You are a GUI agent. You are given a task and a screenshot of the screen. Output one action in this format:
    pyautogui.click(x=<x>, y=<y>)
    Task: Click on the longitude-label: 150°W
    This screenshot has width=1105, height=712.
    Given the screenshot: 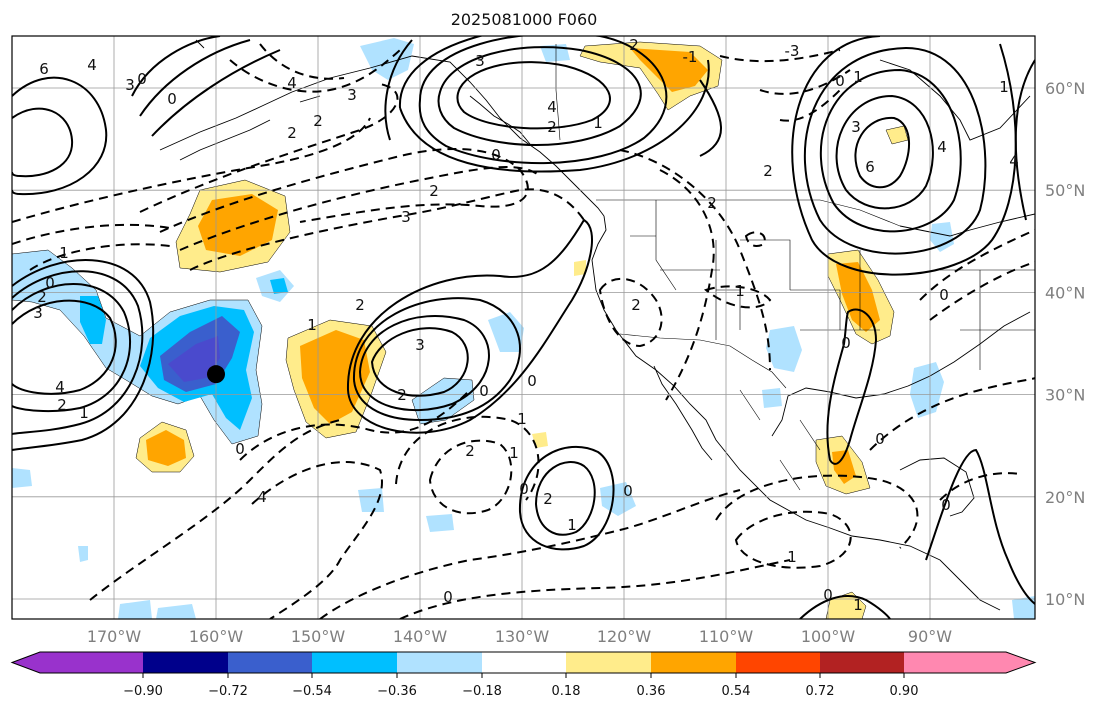 What is the action you would take?
    pyautogui.click(x=318, y=636)
    